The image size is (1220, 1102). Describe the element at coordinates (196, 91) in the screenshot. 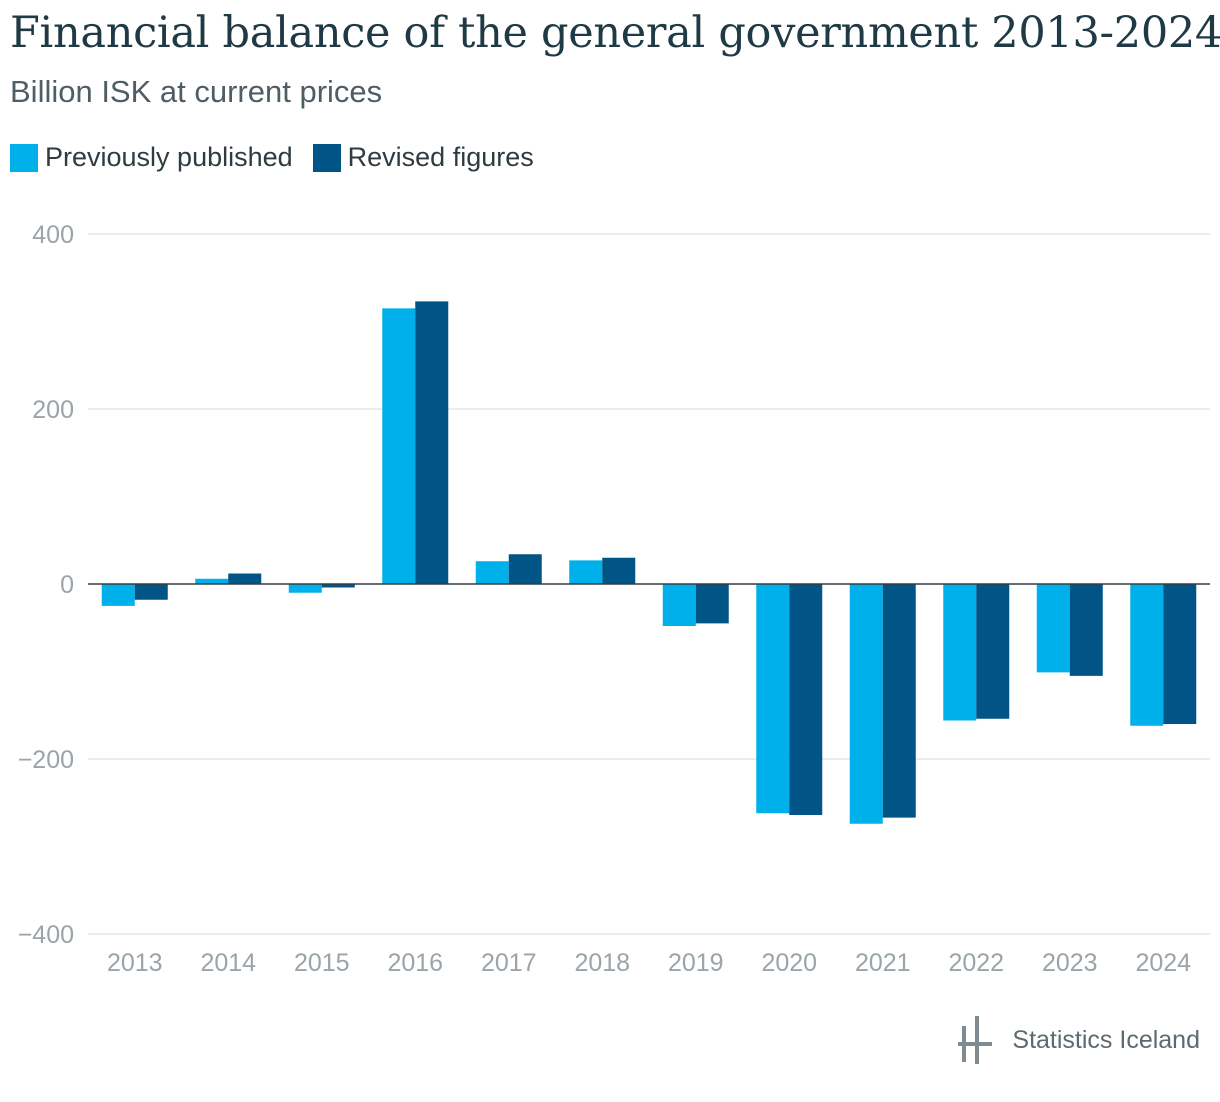

I see `chart-subtitle: Billion ISK at current prices` at that location.